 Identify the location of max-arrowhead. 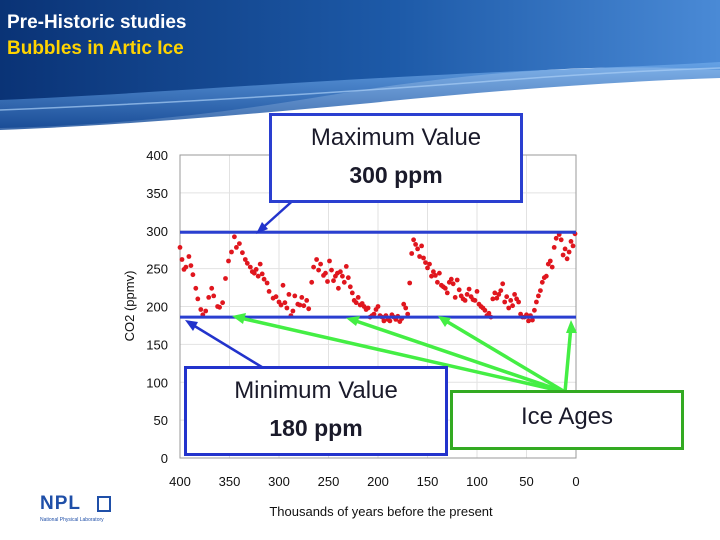
(262, 228).